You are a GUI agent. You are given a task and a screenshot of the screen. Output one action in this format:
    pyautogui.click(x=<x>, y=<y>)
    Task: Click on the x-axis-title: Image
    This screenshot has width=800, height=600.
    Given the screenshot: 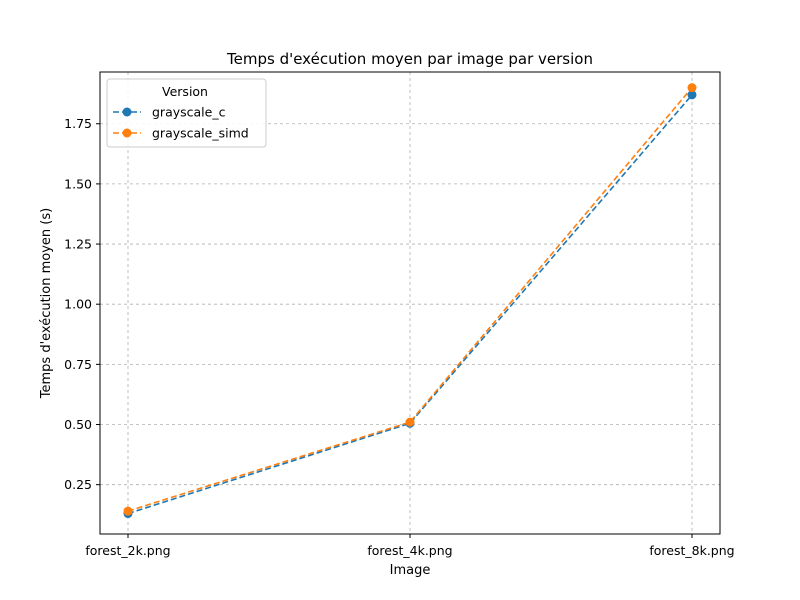 What is the action you would take?
    pyautogui.click(x=410, y=570)
    